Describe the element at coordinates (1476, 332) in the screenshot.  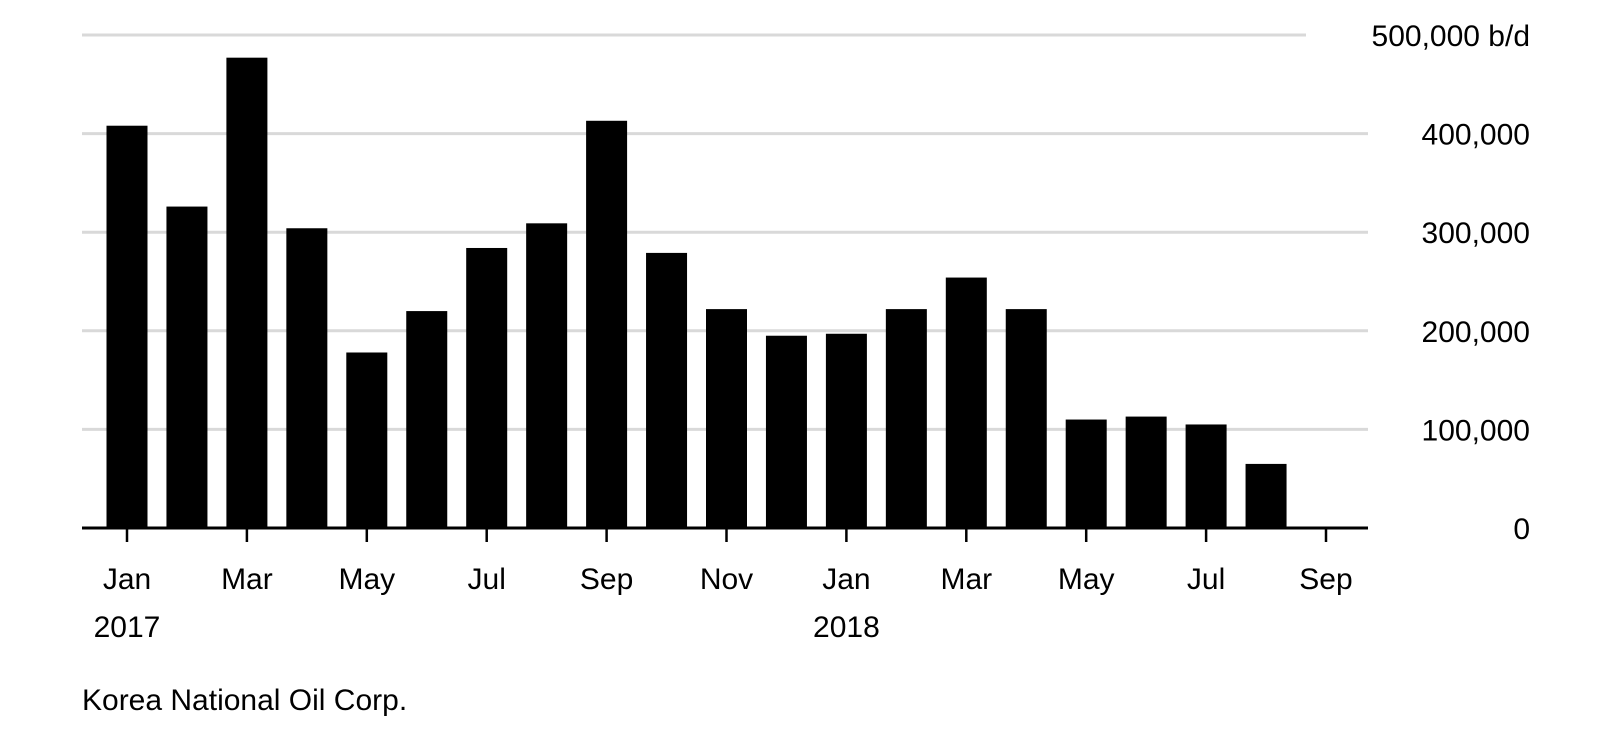
I see `y-tick-label: 200,000` at that location.